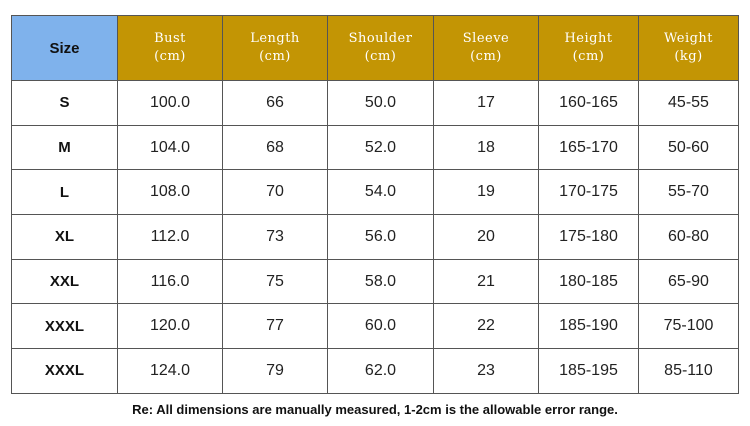  I want to click on table-row: M 104.0 68 52.0 18 165-170 50-60, so click(375, 147).